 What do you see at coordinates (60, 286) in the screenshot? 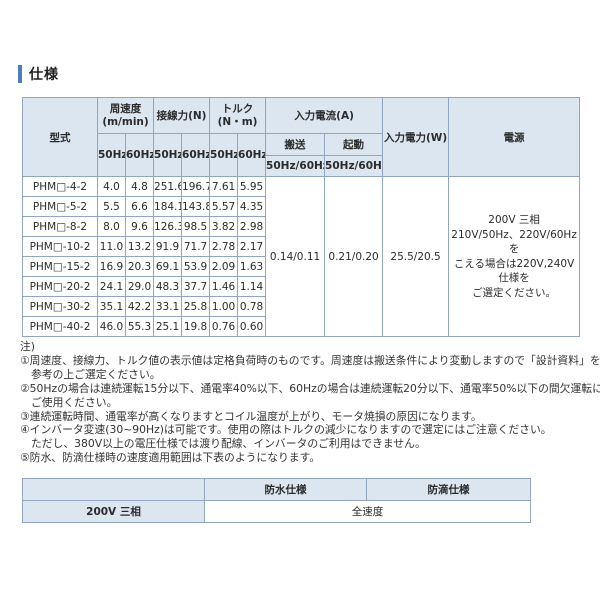
I see `model-cell: PHM□-20-2` at bounding box center [60, 286].